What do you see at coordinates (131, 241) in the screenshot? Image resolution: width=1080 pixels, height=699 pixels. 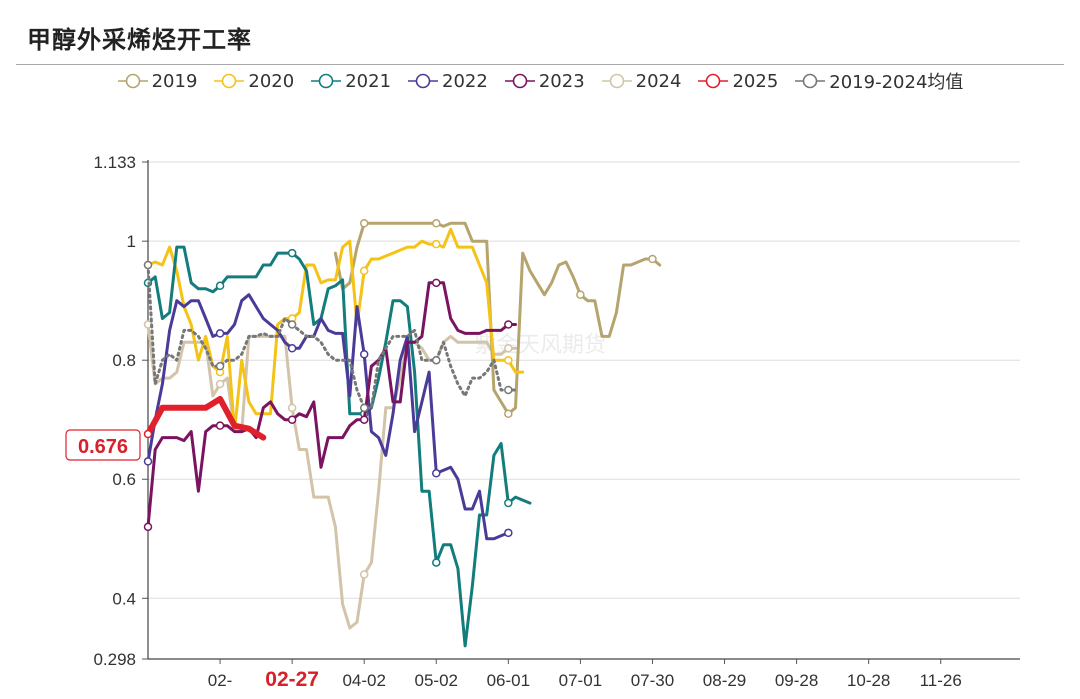 I see `y-tick-label: 1` at bounding box center [131, 241].